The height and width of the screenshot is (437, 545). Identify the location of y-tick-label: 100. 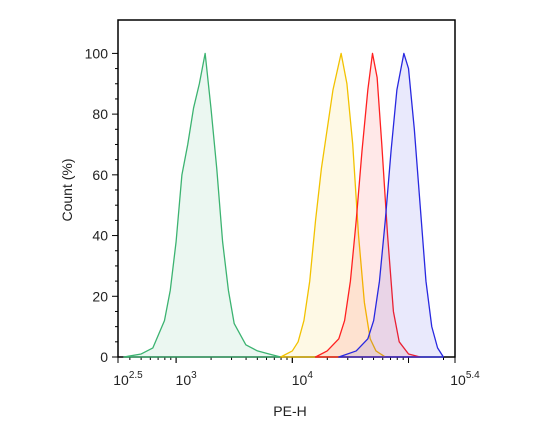
(97, 53).